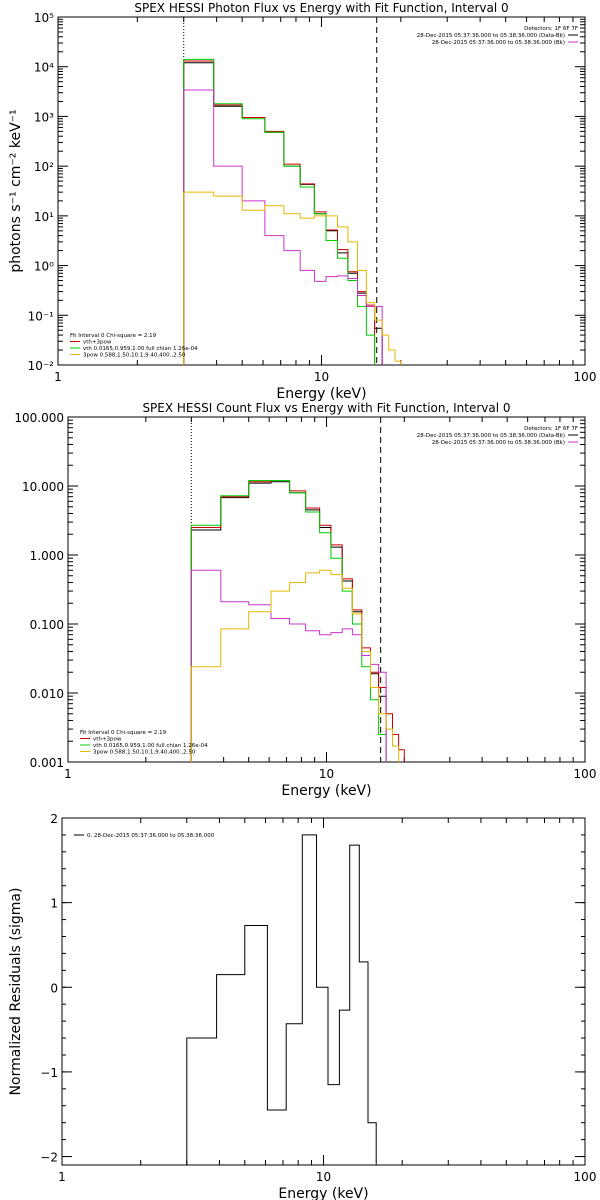 The image size is (600, 1200). Describe the element at coordinates (47, 694) in the screenshot. I see `y-tick-label: 0.010` at that location.